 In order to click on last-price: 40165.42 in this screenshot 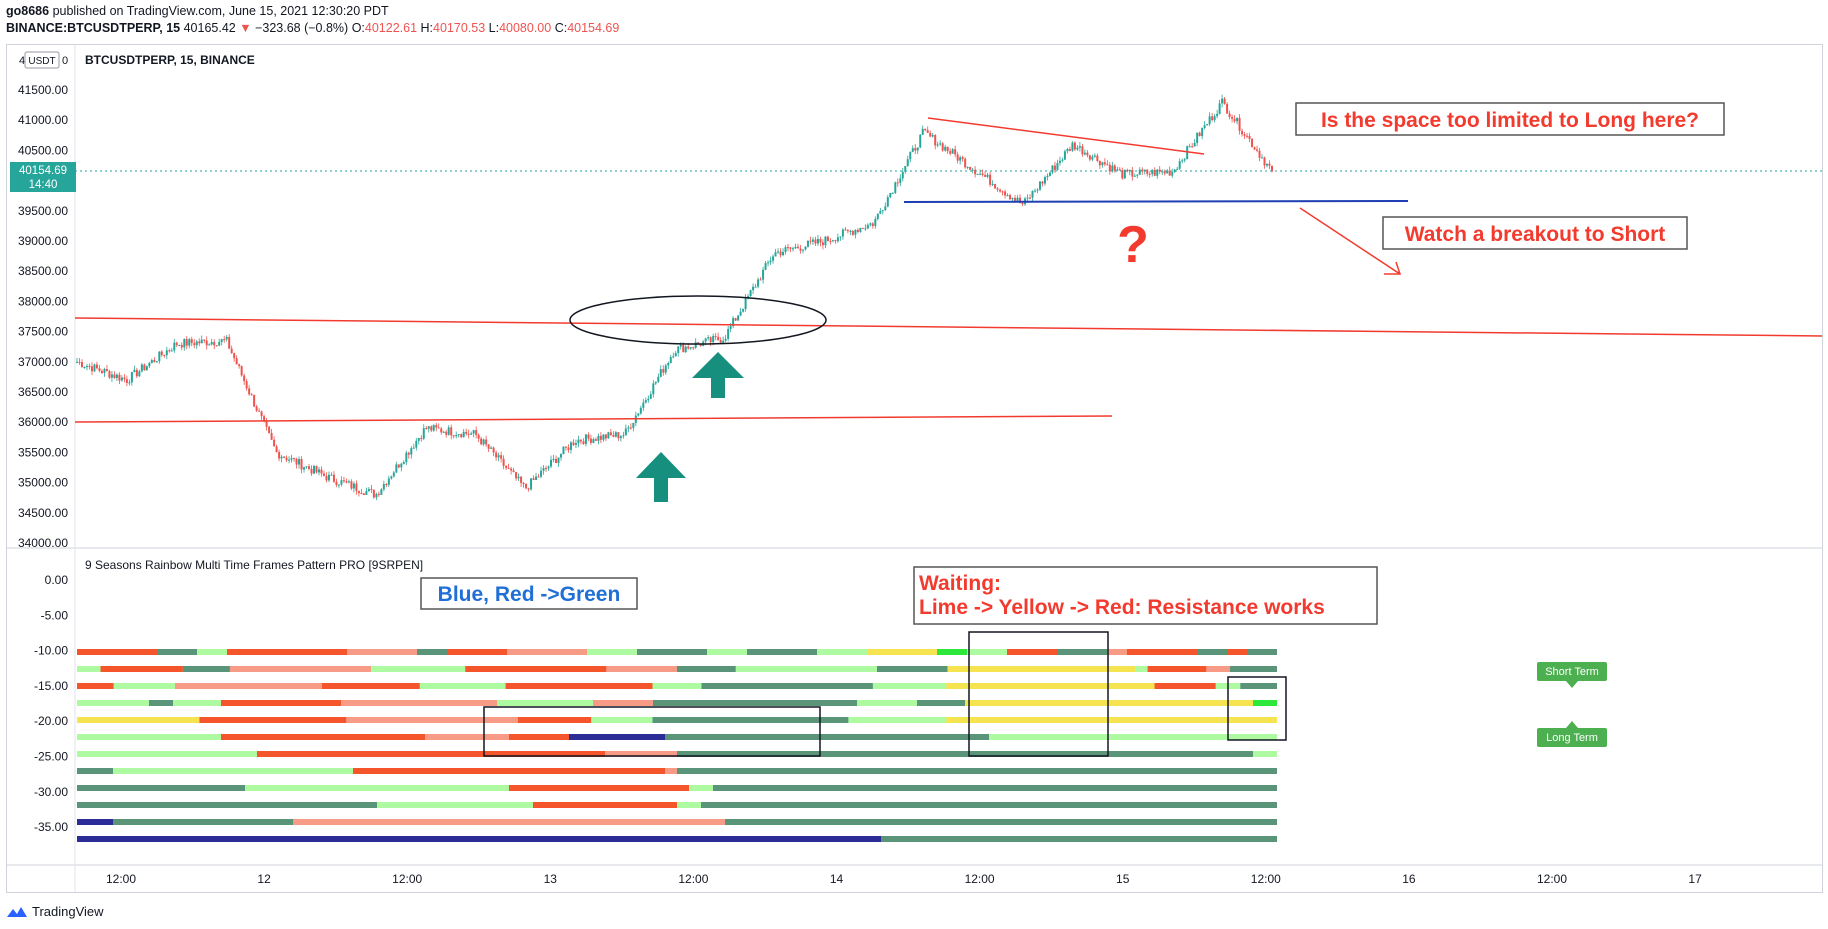, I will do `click(209, 28)`.